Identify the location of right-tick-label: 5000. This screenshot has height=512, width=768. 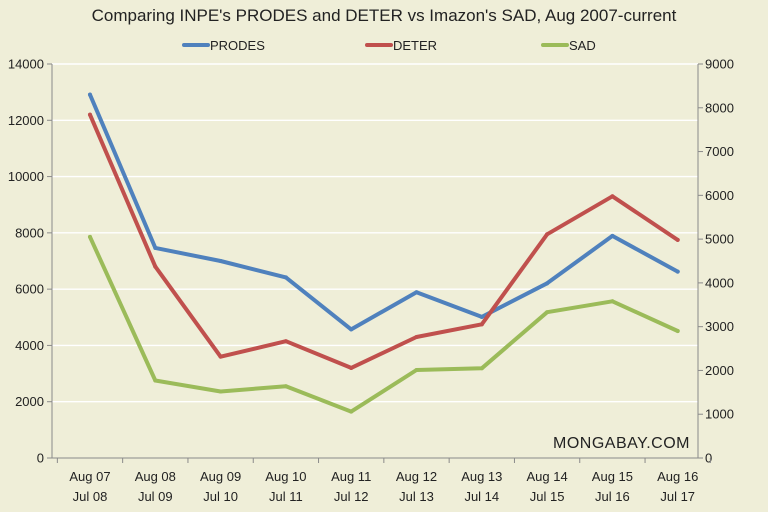
(719, 239).